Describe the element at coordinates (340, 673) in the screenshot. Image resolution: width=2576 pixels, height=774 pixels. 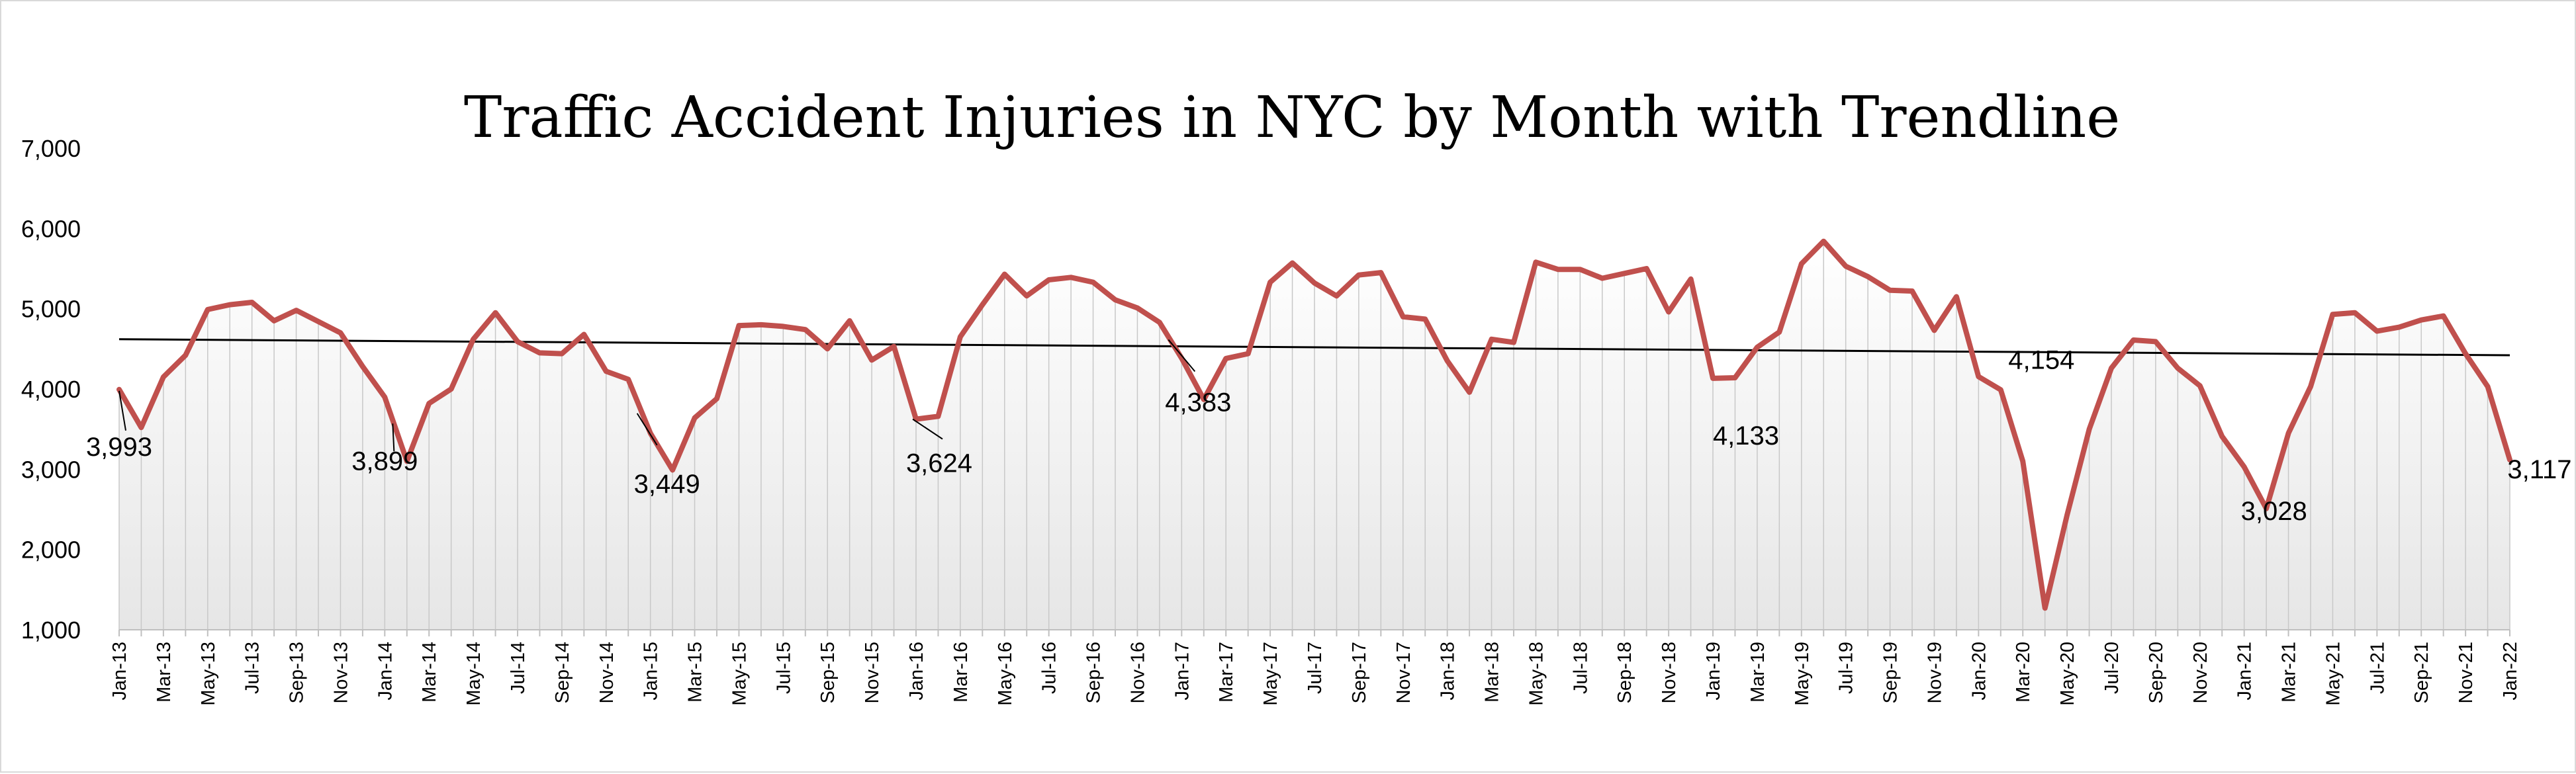
I see `x-tick-label: Nov-13` at that location.